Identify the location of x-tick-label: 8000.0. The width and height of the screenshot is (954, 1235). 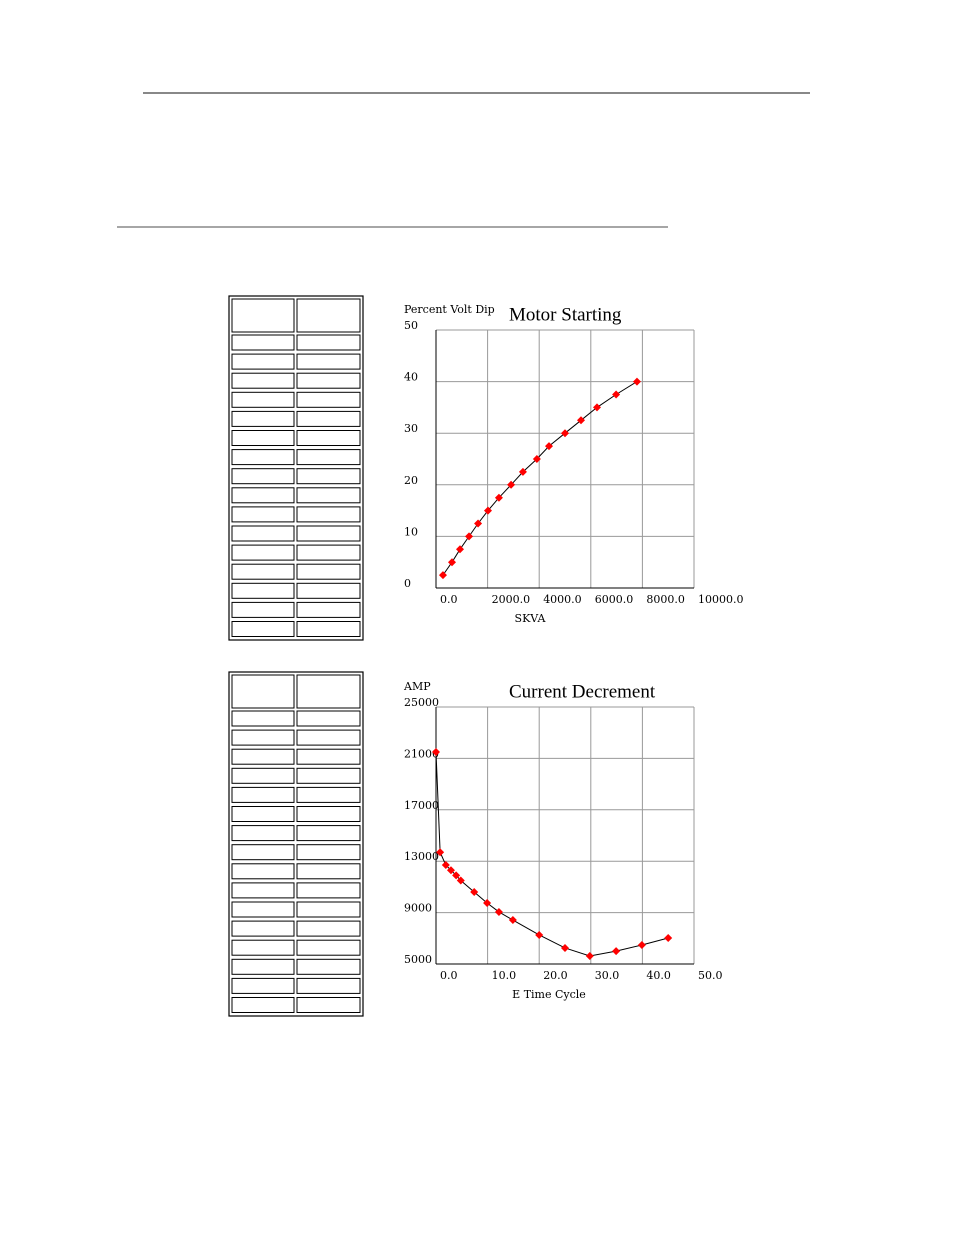
(665, 599).